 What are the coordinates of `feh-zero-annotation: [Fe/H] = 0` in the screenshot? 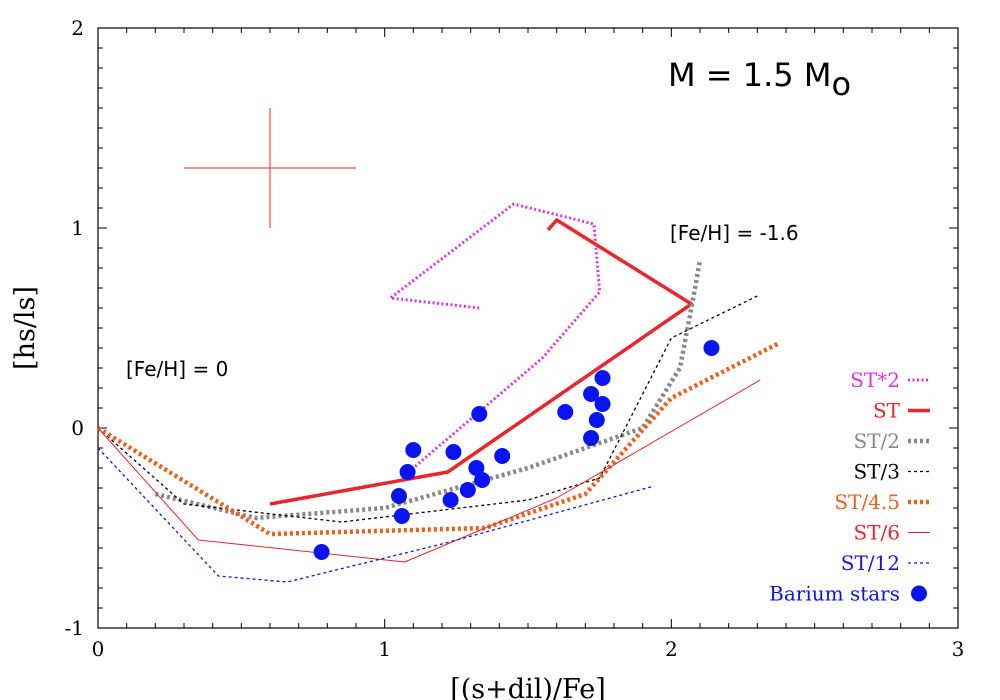 It's located at (177, 369).